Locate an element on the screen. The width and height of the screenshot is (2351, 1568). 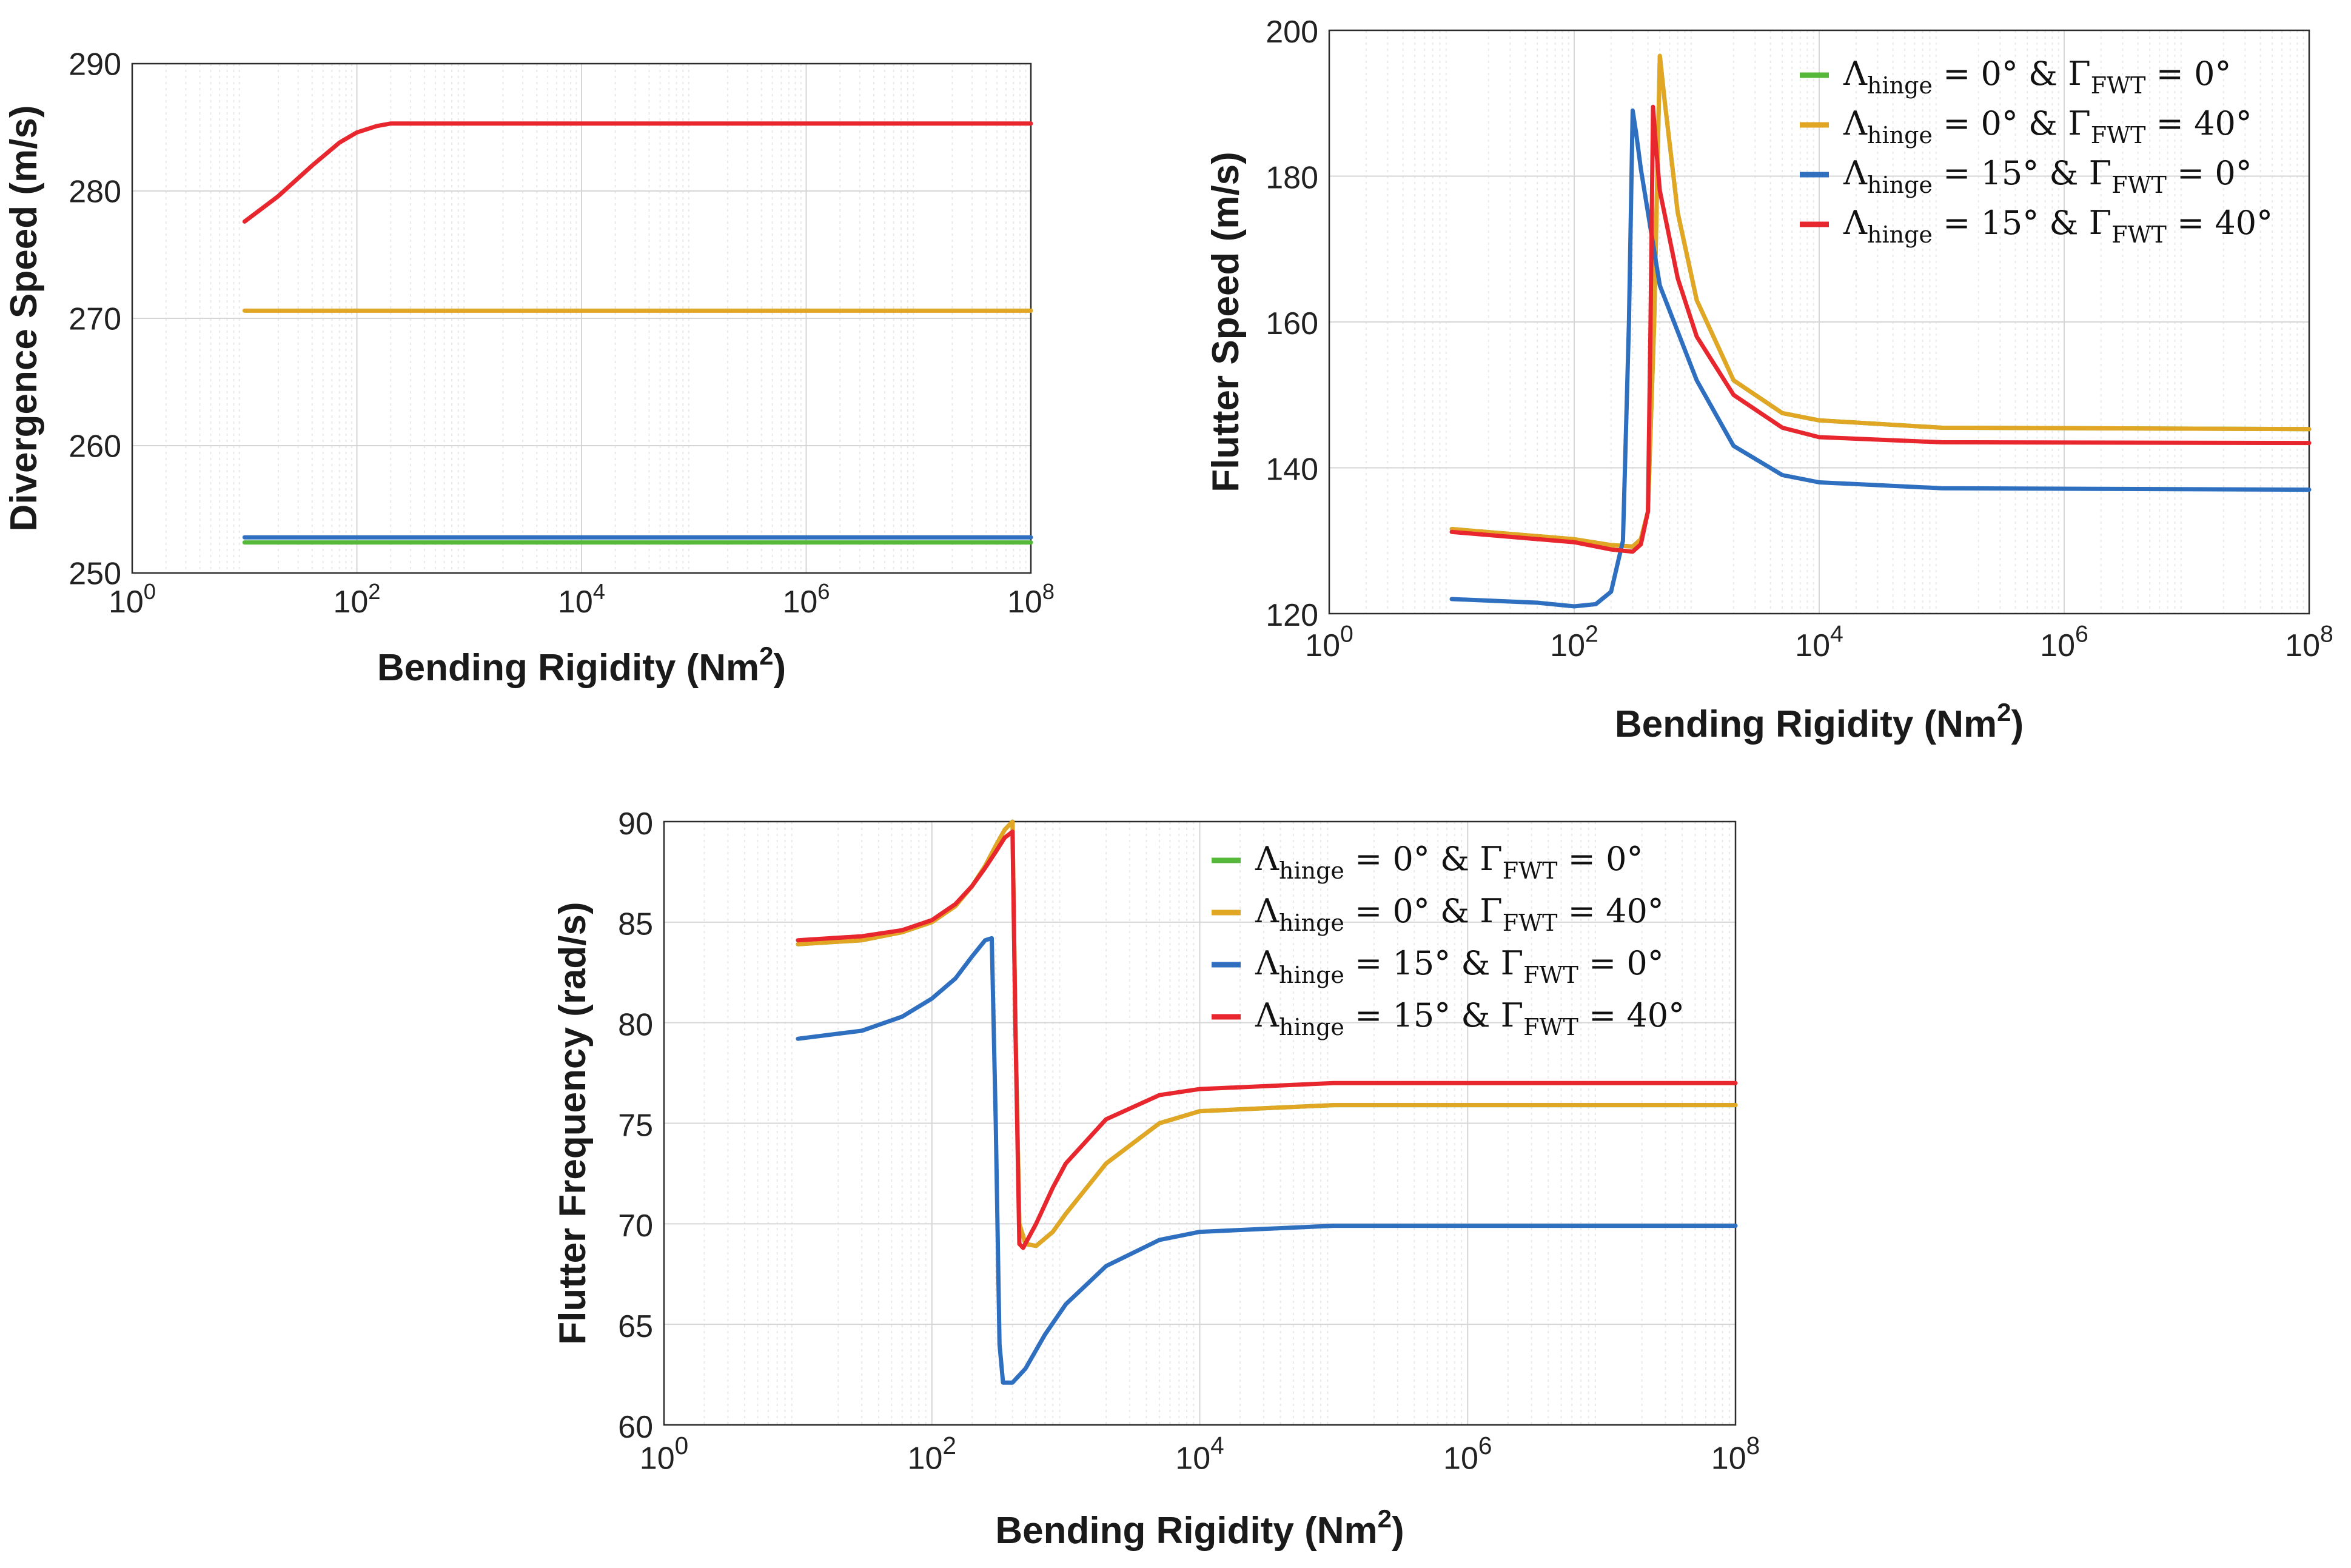
y-tick-label: 85 is located at coordinates (635, 925).